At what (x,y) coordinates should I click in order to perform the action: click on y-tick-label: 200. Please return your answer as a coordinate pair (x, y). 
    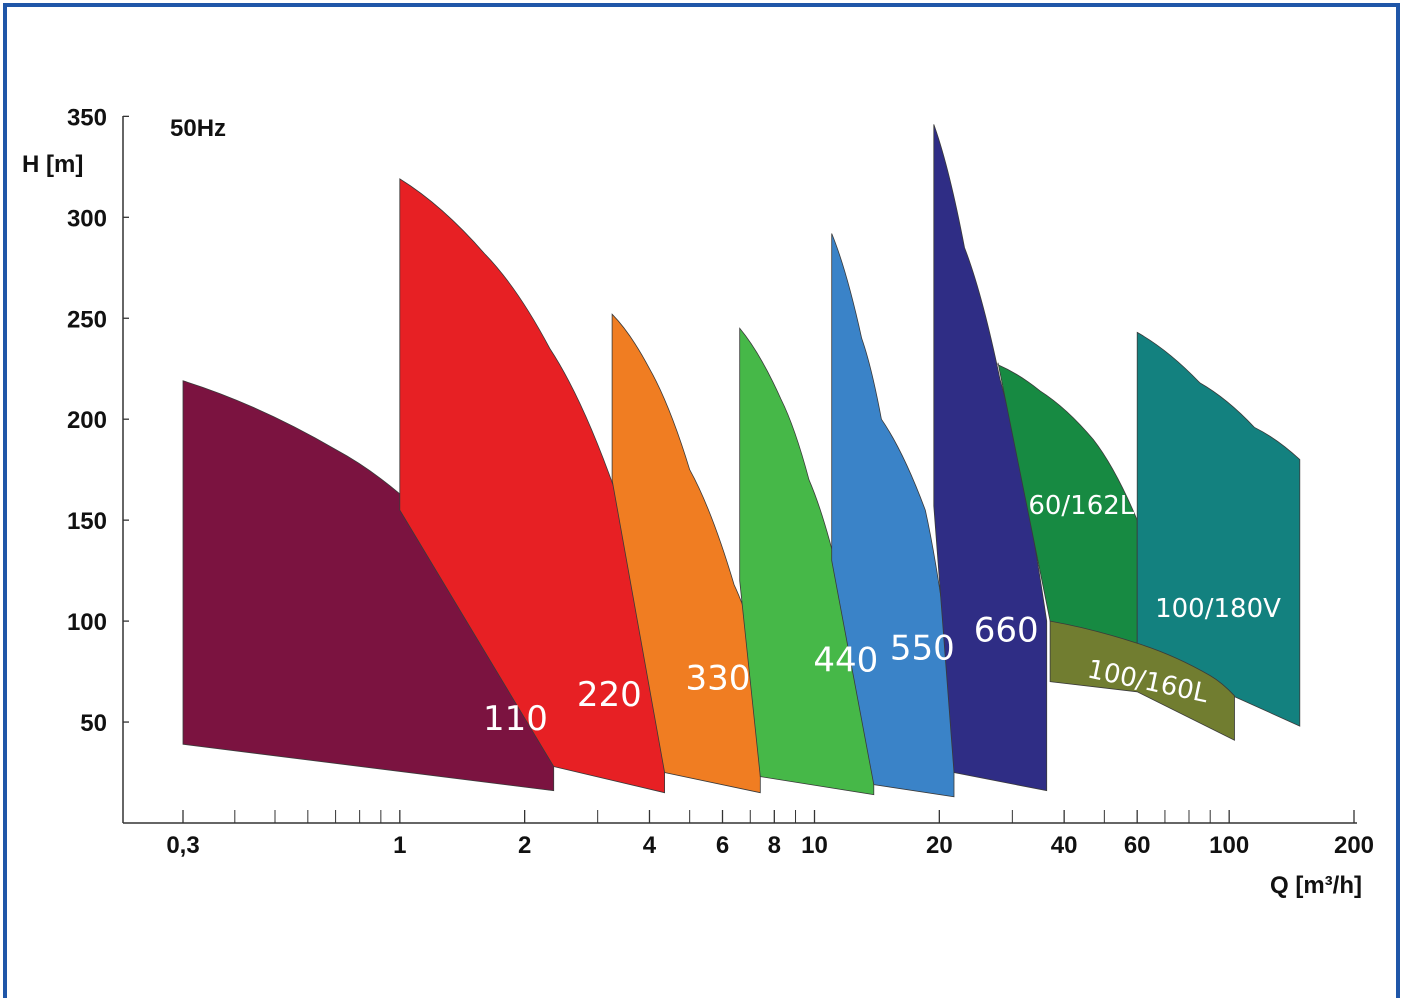
    Looking at the image, I should click on (87, 420).